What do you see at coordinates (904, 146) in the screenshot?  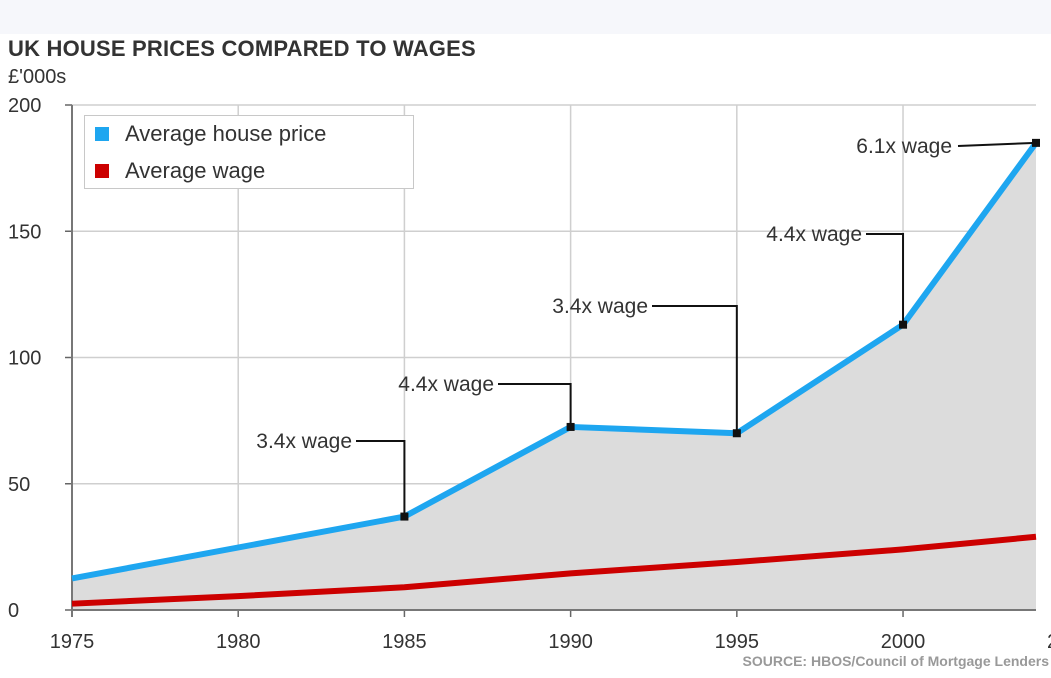 I see `annotation-label: 6.1x wage` at bounding box center [904, 146].